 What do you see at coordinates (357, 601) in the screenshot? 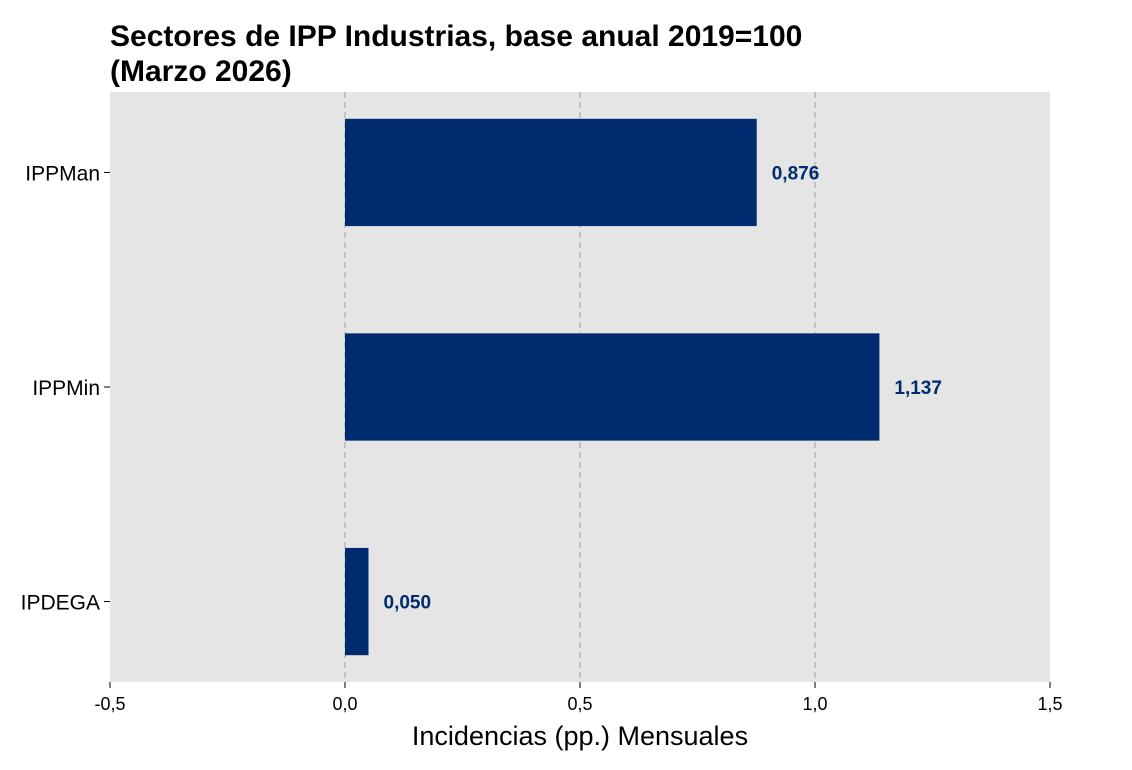
I see `bar-ipdega` at bounding box center [357, 601].